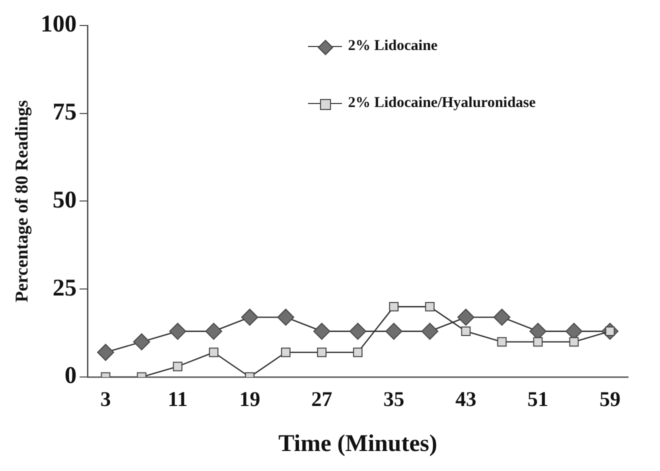  I want to click on y-tick-label: 75, so click(64, 113).